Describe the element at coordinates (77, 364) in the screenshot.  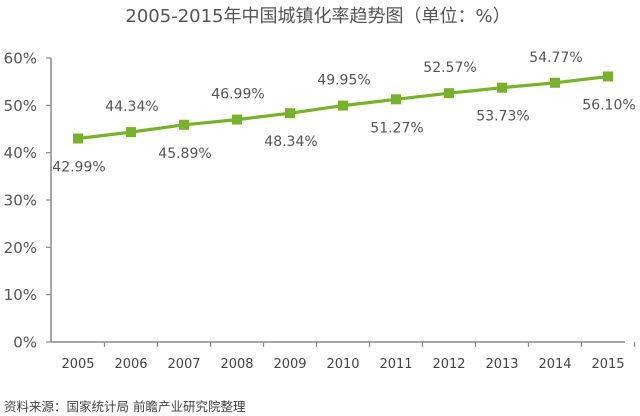
I see `x-tick-label: 2005` at that location.